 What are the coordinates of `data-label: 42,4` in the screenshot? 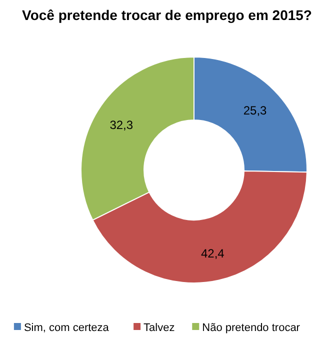 It's located at (212, 253).